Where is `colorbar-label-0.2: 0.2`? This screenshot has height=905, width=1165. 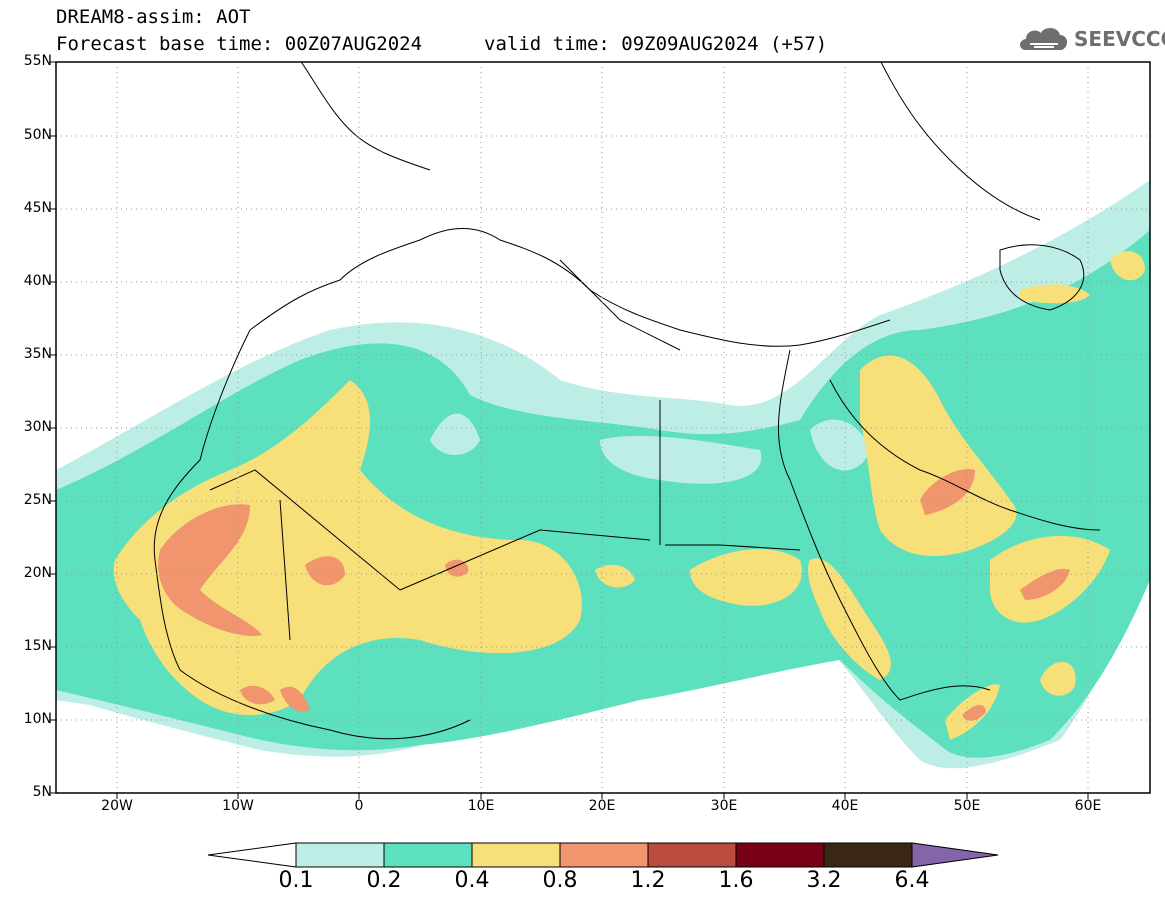 colorbar-label-0.2: 0.2 is located at coordinates (384, 880).